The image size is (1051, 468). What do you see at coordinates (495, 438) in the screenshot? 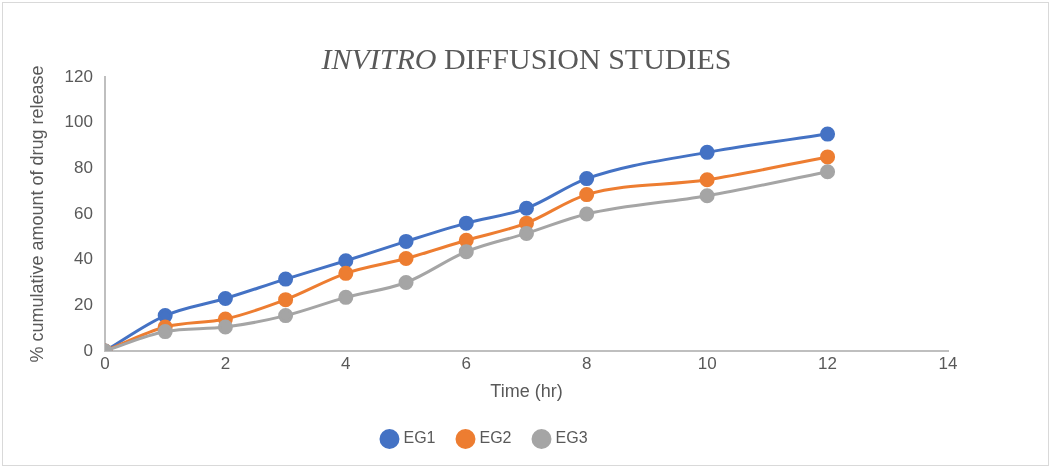
I see `legend-label: EG2` at bounding box center [495, 438].